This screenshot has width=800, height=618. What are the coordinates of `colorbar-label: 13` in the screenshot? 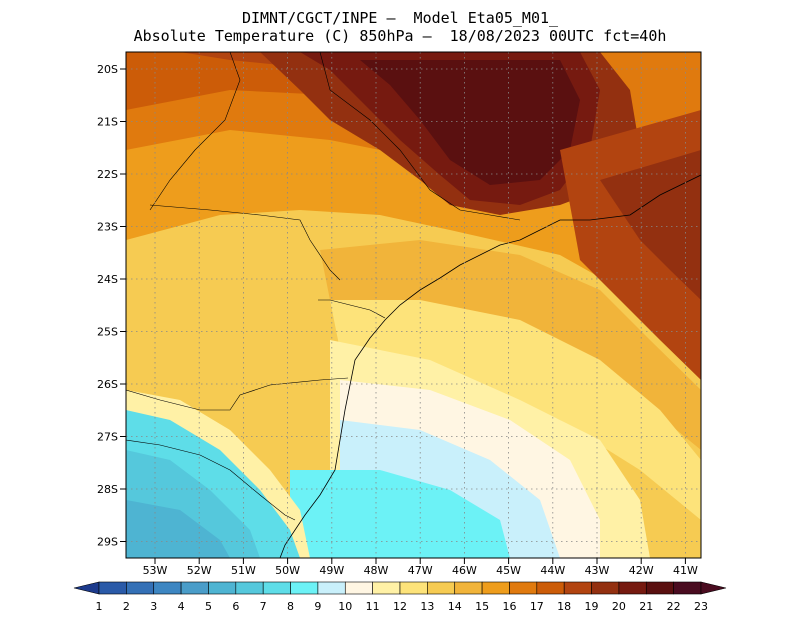 It's located at (427, 606).